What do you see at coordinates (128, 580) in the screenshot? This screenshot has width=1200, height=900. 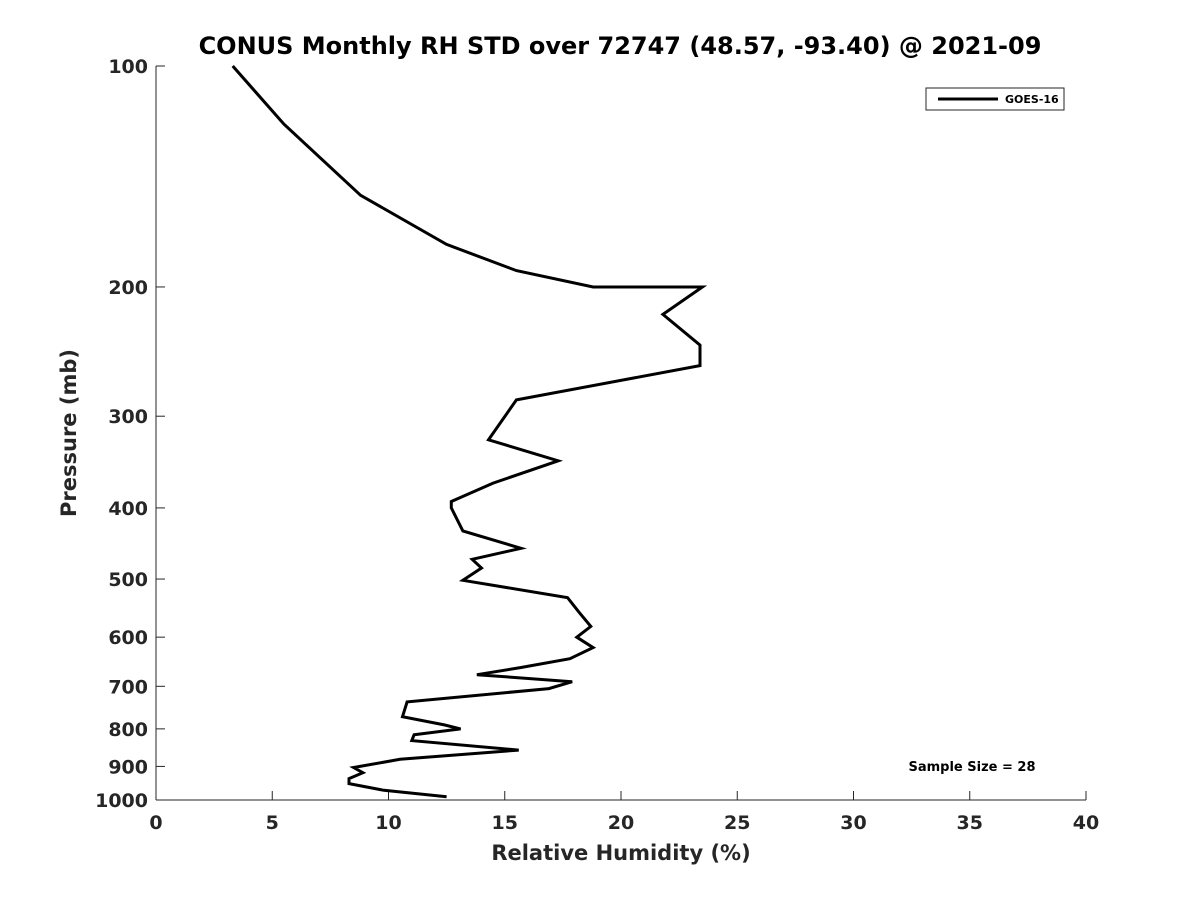 I see `y-tick-label: 500` at bounding box center [128, 580].